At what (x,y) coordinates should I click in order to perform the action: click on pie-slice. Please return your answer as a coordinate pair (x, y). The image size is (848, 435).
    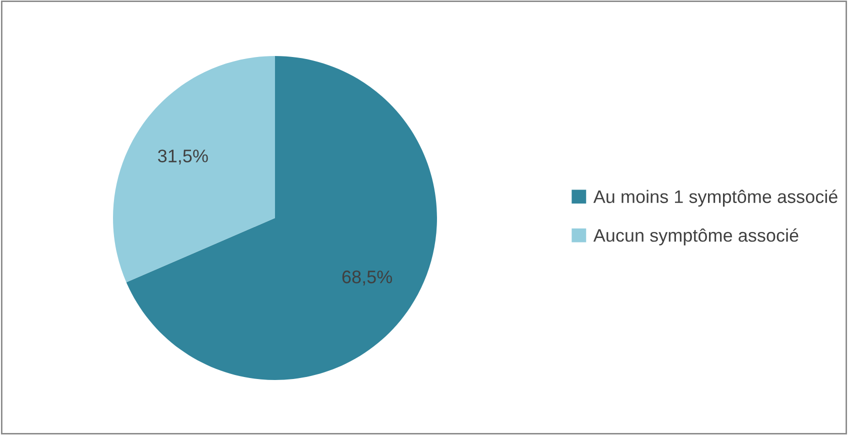
    Looking at the image, I should click on (194, 169).